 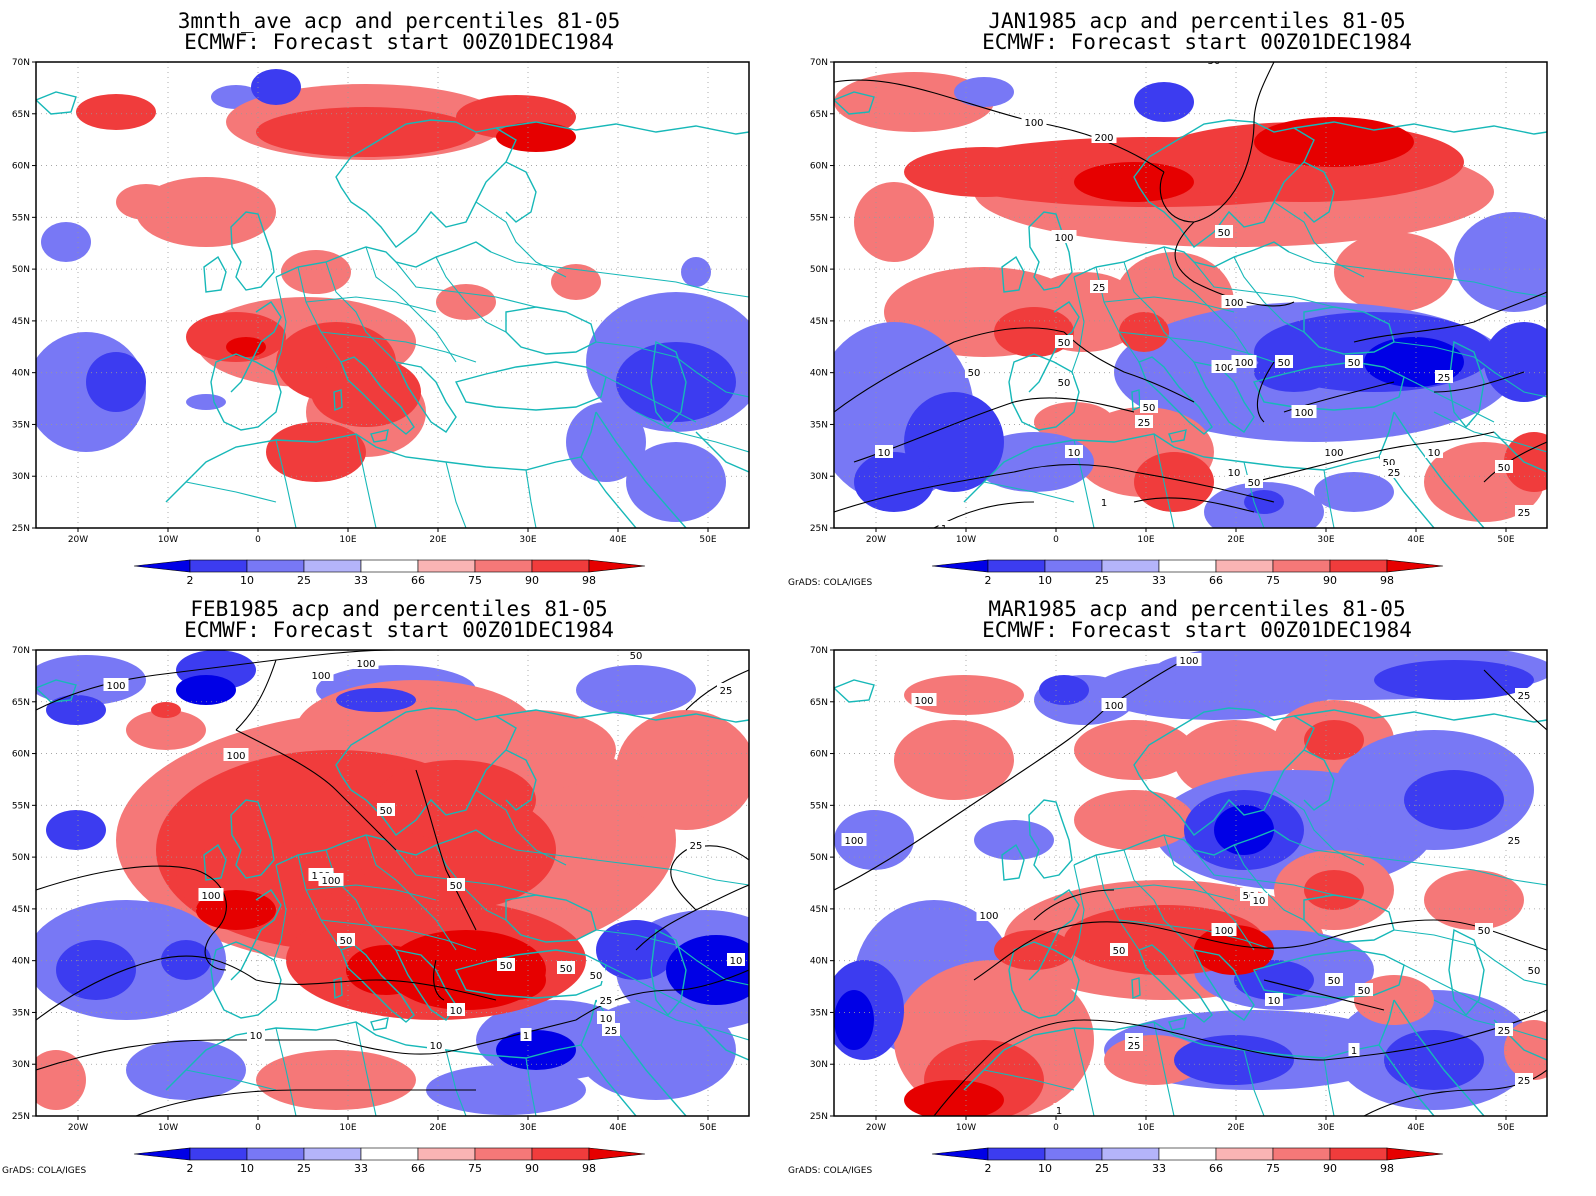 I want to click on lon-label: 20E, so click(x=437, y=1128).